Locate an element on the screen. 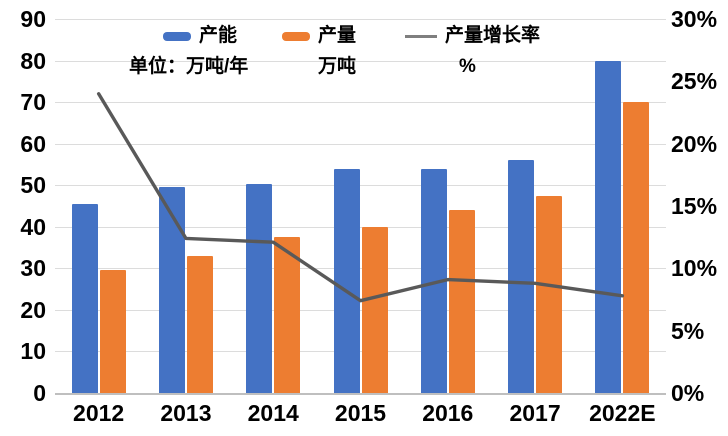 Image resolution: width=728 pixels, height=436 pixels. capacity-legend-label: 产能 is located at coordinates (218, 35).